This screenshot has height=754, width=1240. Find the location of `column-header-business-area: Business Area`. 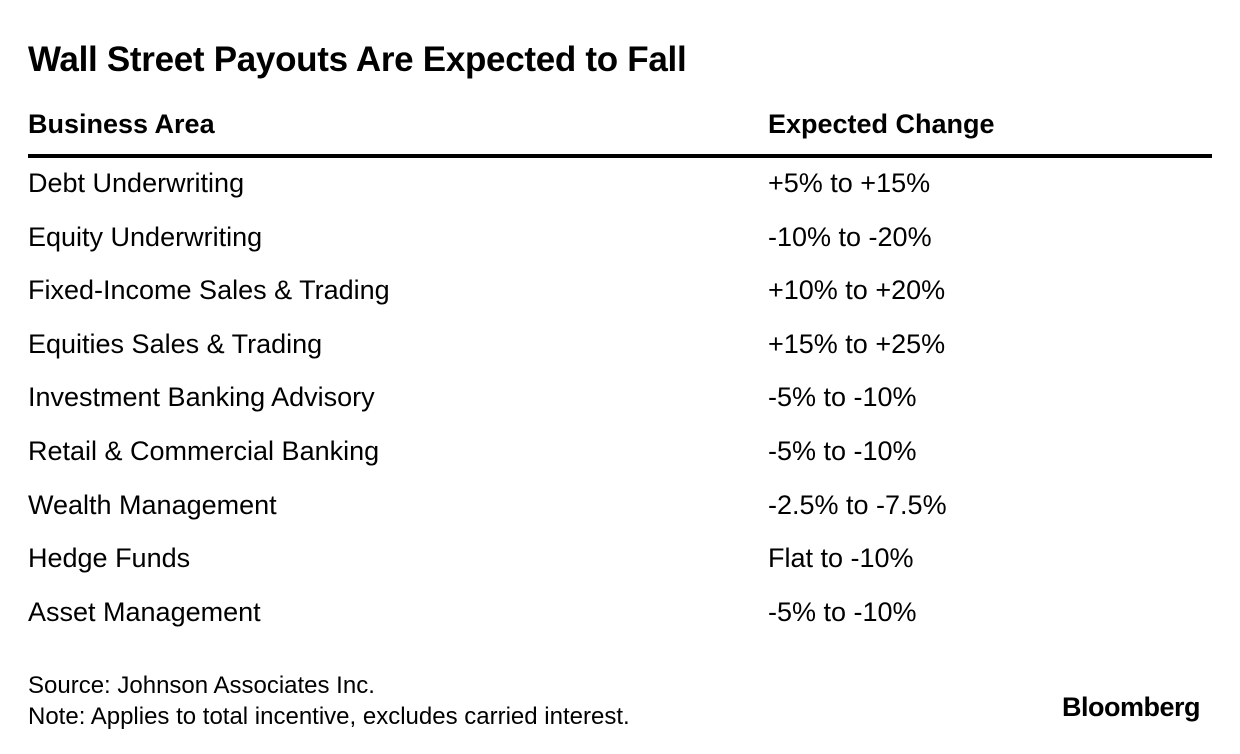

column-header-business-area: Business Area is located at coordinates (121, 124).